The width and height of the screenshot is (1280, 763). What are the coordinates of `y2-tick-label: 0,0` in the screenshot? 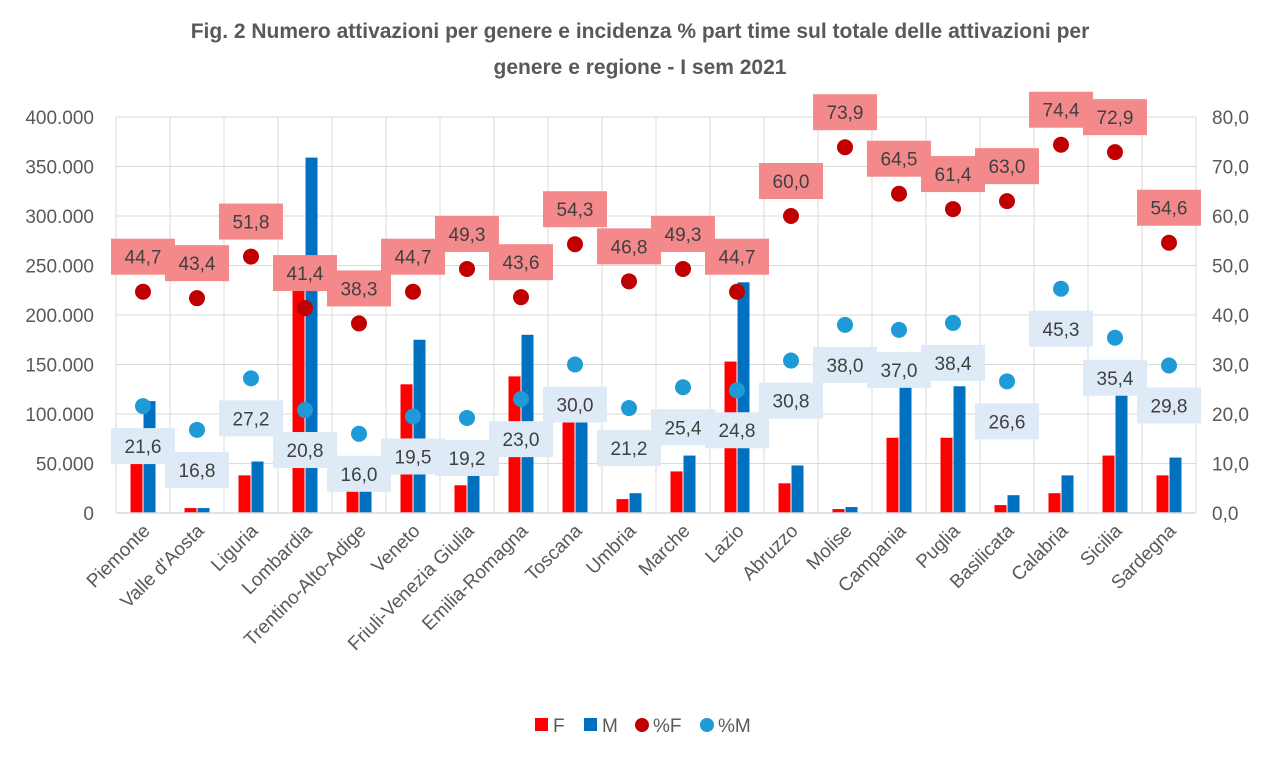 It's located at (1225, 514).